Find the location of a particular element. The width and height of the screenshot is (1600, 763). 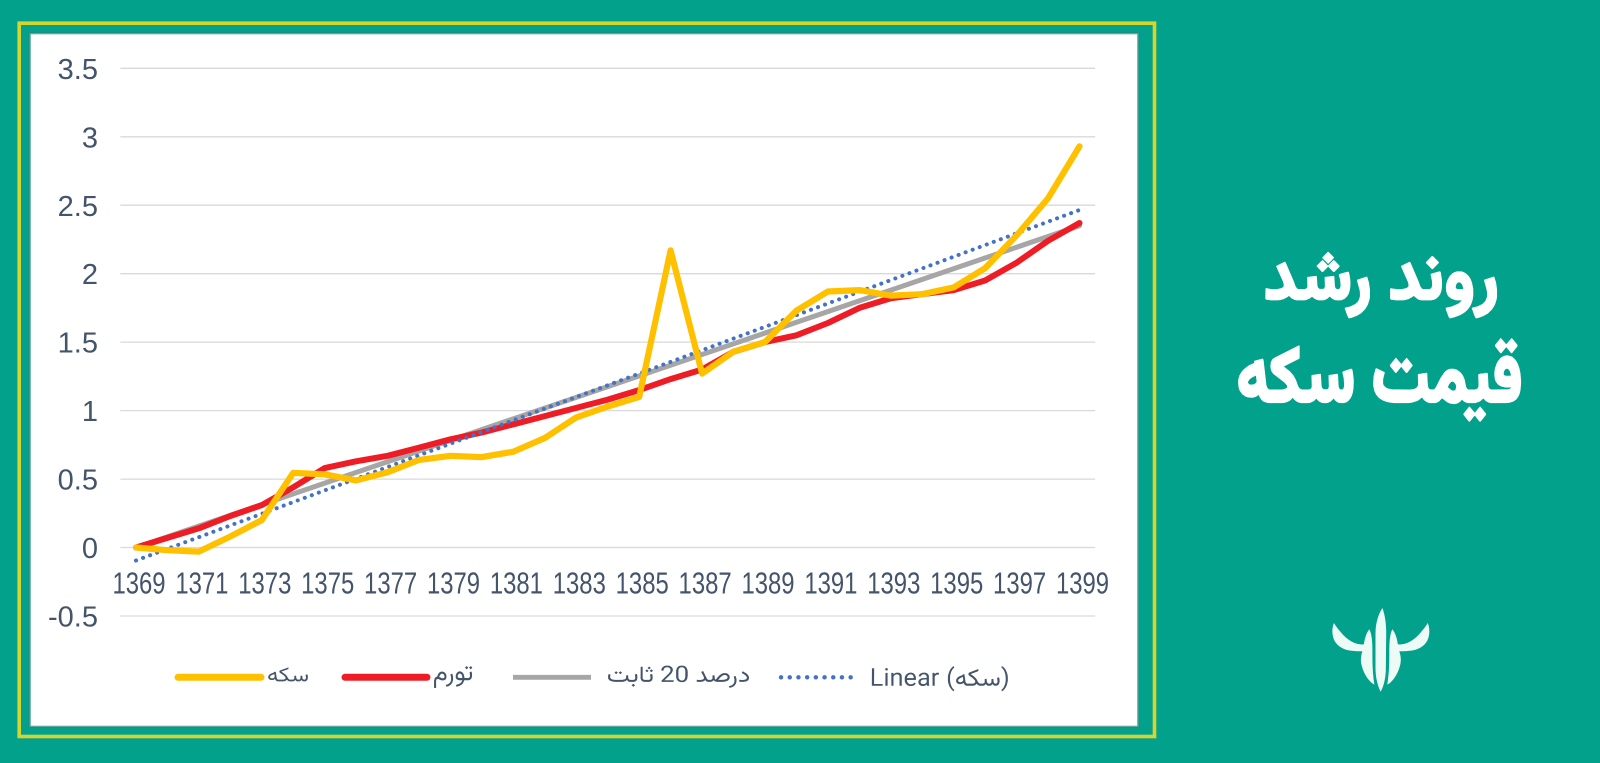

svg-text: 1379 is located at coordinates (453, 582).